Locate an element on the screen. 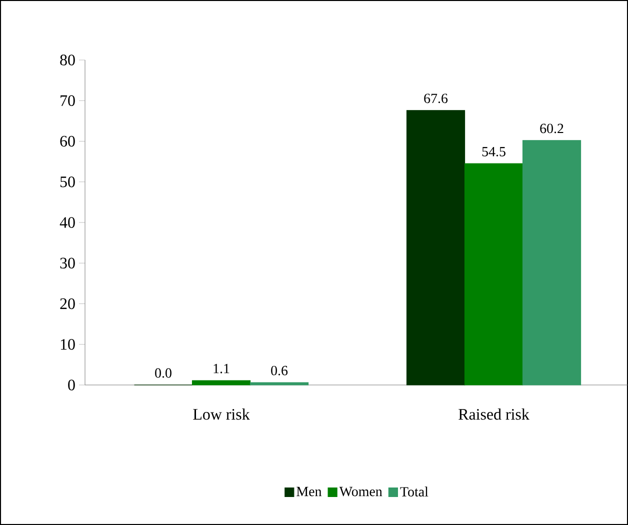  data-label: 54.5 is located at coordinates (494, 151).